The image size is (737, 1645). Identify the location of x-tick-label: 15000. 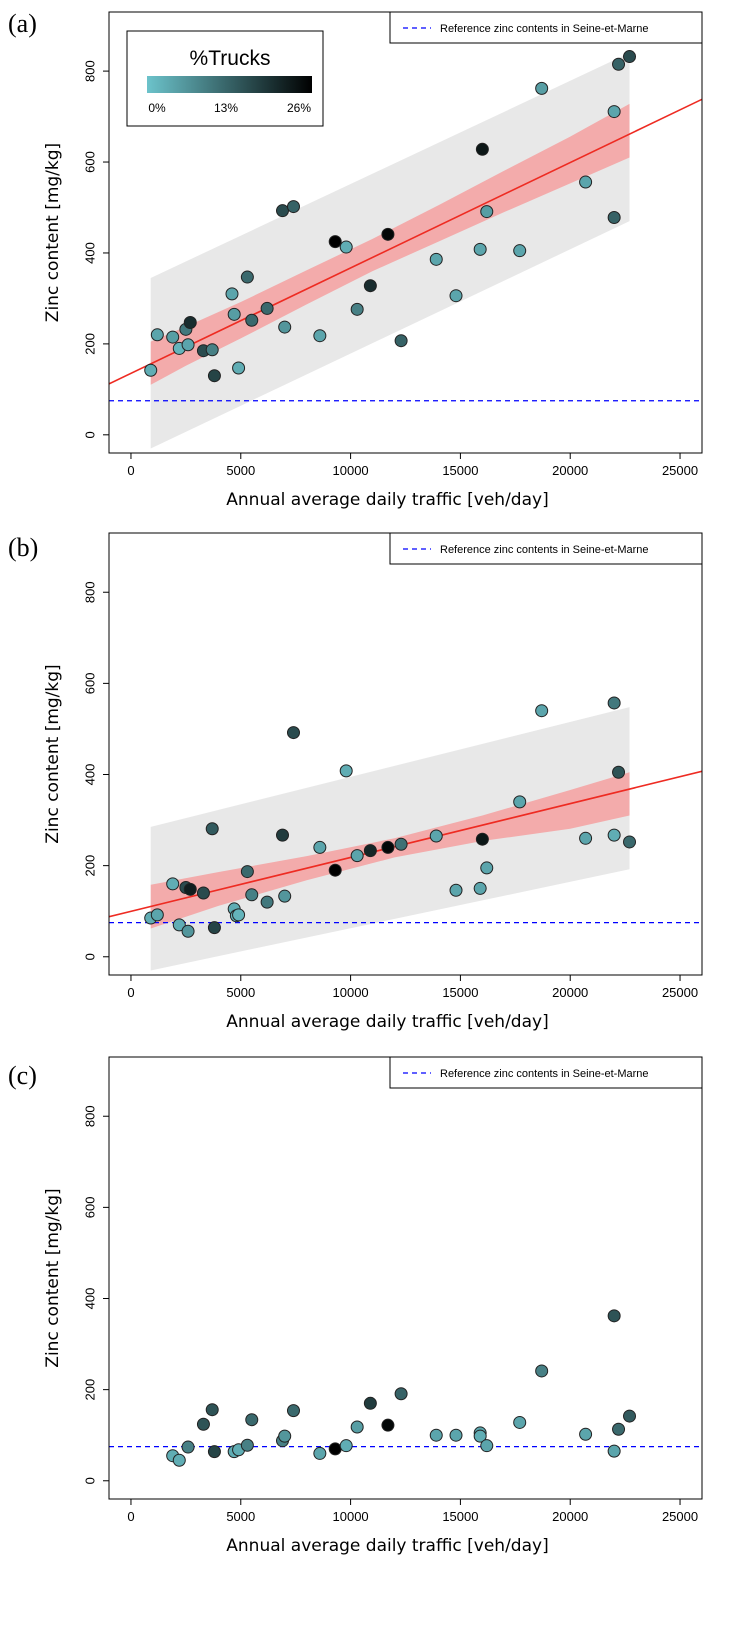
(460, 992).